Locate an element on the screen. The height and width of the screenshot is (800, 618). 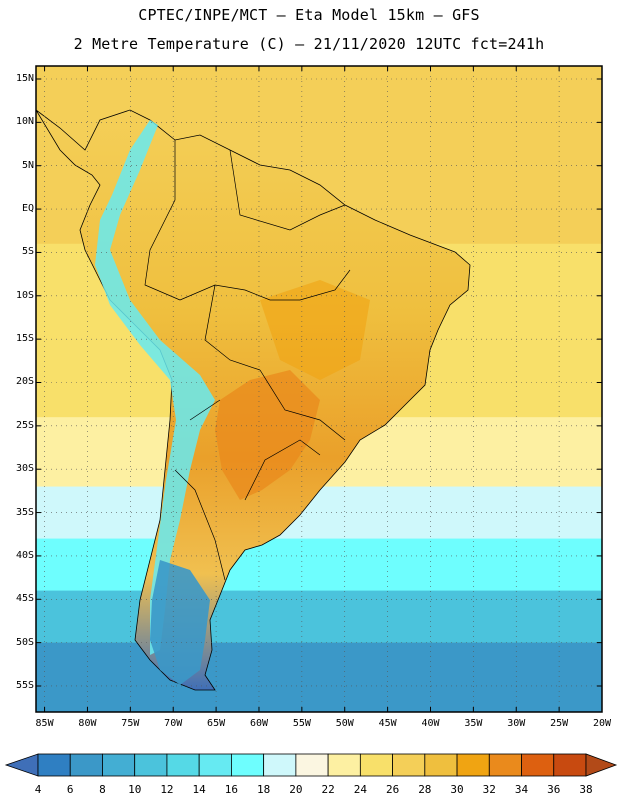
colorbar-label: 30 is located at coordinates (457, 789).